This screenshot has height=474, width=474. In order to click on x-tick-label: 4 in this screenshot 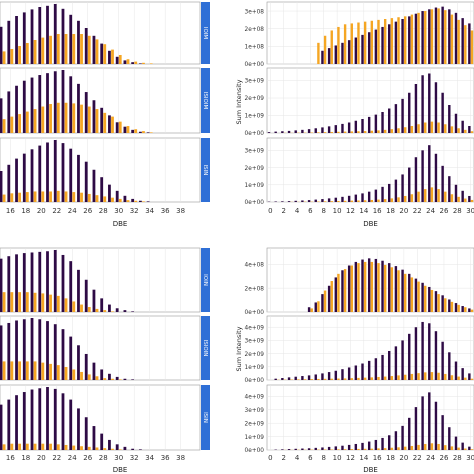, I will do `click(297, 458)`.